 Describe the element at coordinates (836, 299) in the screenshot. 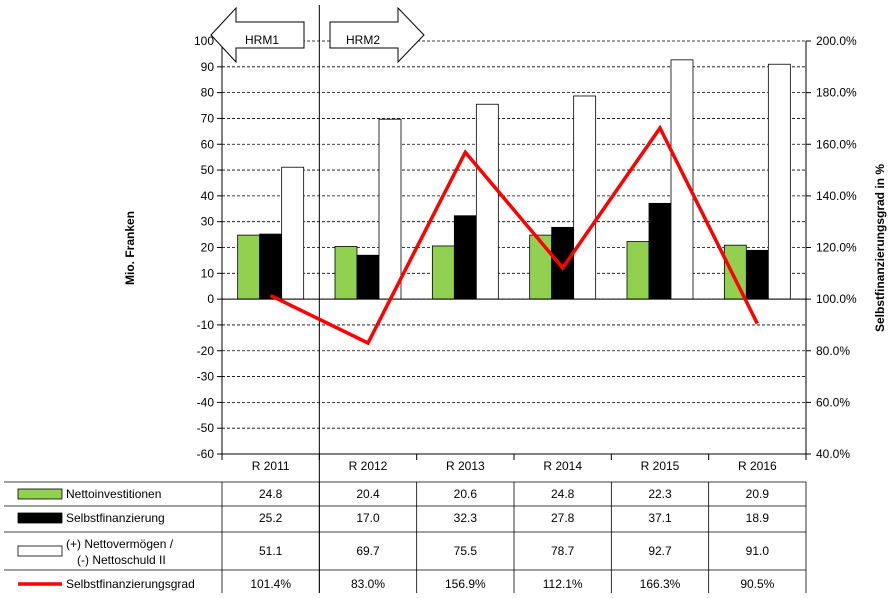

I see `y2-tick-label: 100.0%` at that location.